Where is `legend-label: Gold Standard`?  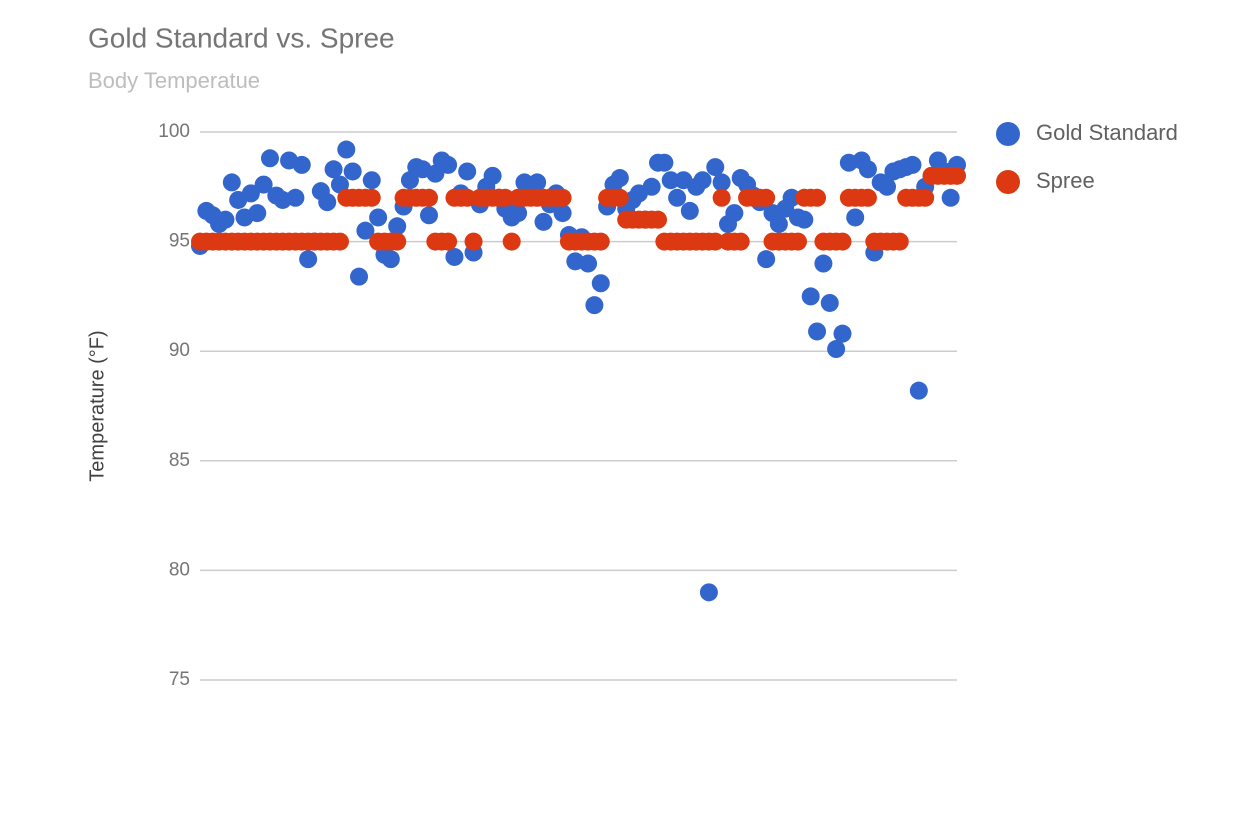
legend-label: Gold Standard is located at coordinates (1107, 132).